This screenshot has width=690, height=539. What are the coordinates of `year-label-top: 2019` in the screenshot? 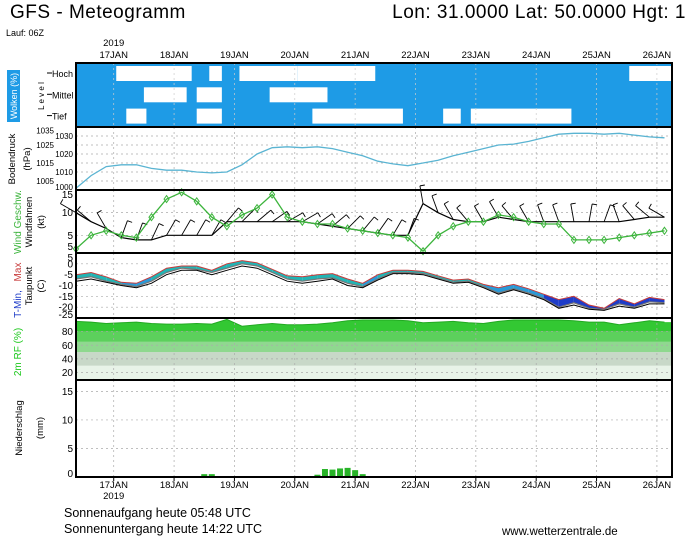 It's located at (113, 43).